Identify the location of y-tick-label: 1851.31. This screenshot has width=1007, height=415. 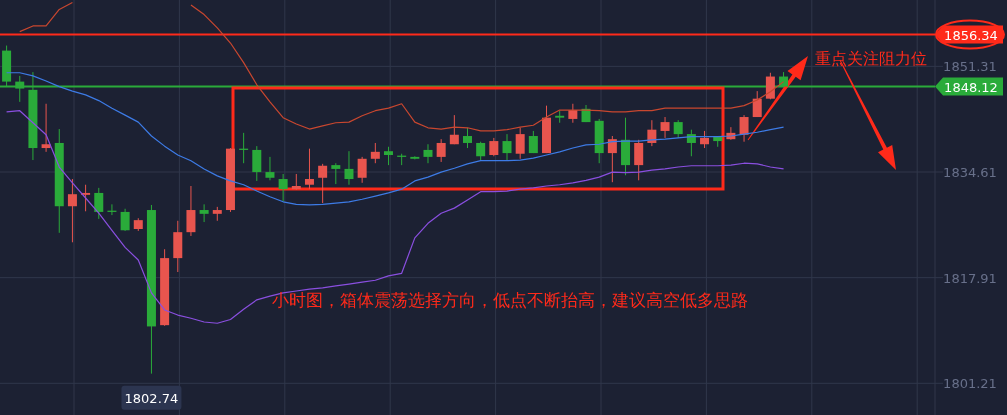
(970, 67).